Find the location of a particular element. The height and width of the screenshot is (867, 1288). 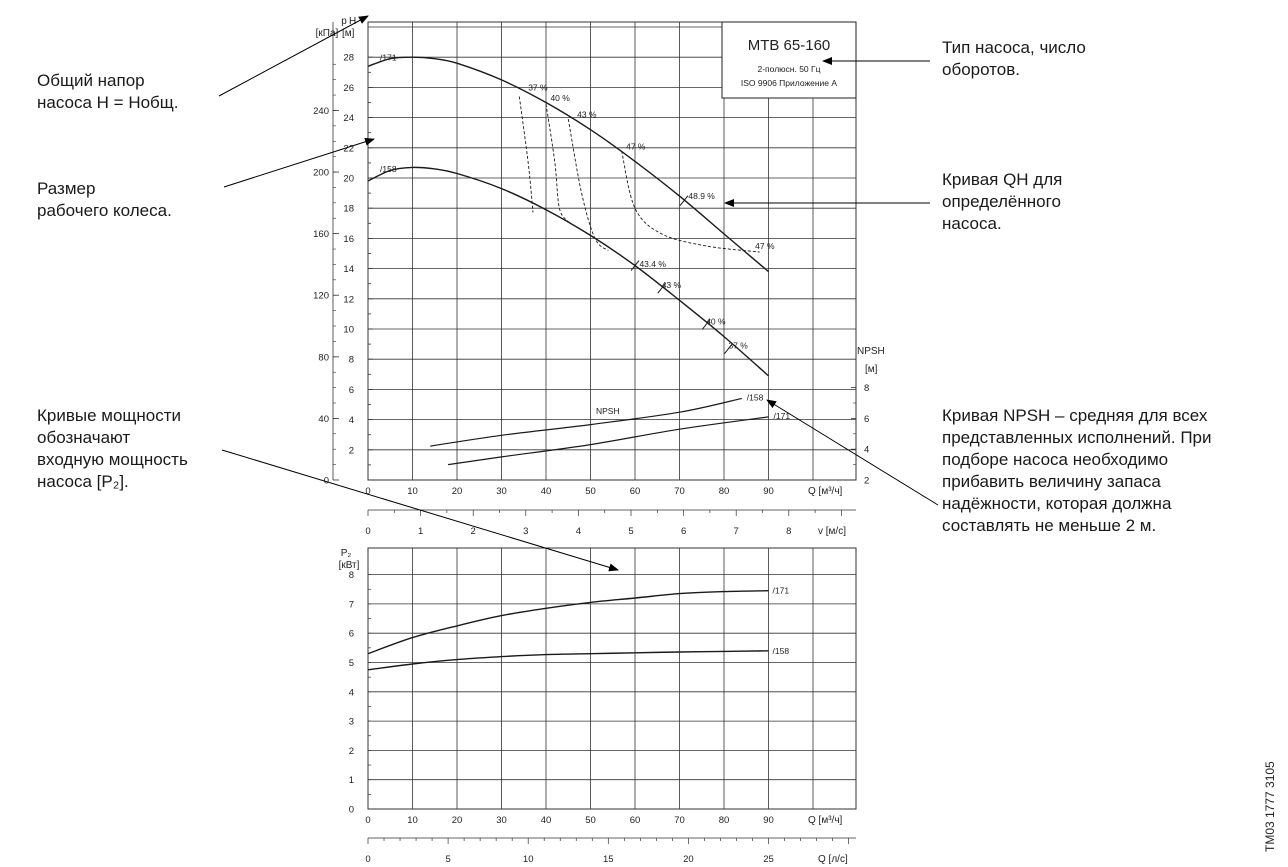

efficiency-label: 40 % is located at coordinates (716, 321).